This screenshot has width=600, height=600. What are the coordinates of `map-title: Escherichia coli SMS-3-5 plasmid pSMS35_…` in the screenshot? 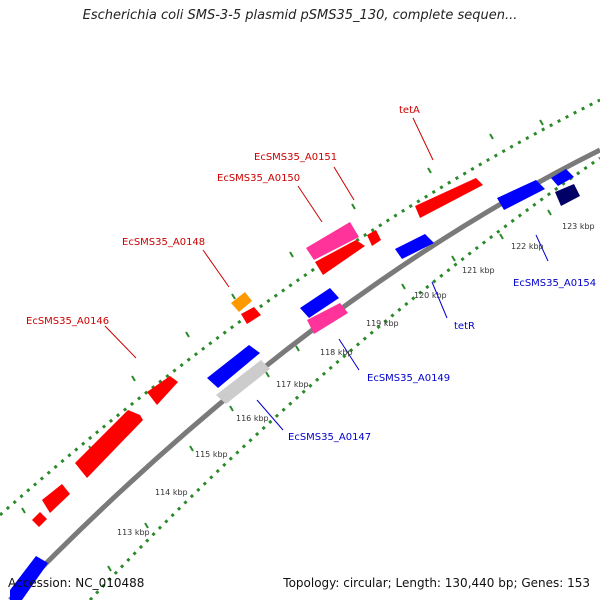 It's located at (300, 15).